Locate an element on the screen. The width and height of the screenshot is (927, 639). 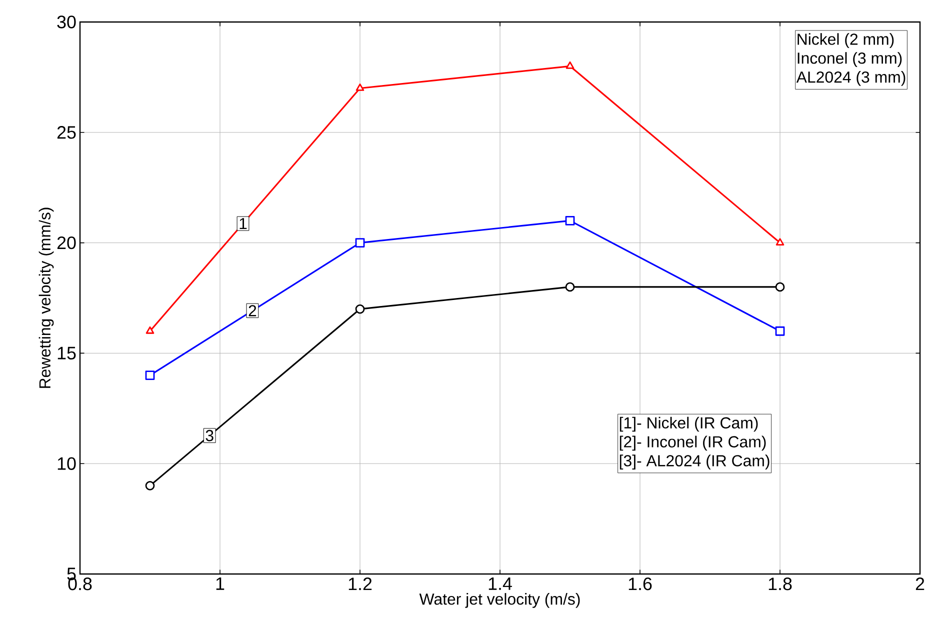
x-tick-label: 1.6 is located at coordinates (640, 584).